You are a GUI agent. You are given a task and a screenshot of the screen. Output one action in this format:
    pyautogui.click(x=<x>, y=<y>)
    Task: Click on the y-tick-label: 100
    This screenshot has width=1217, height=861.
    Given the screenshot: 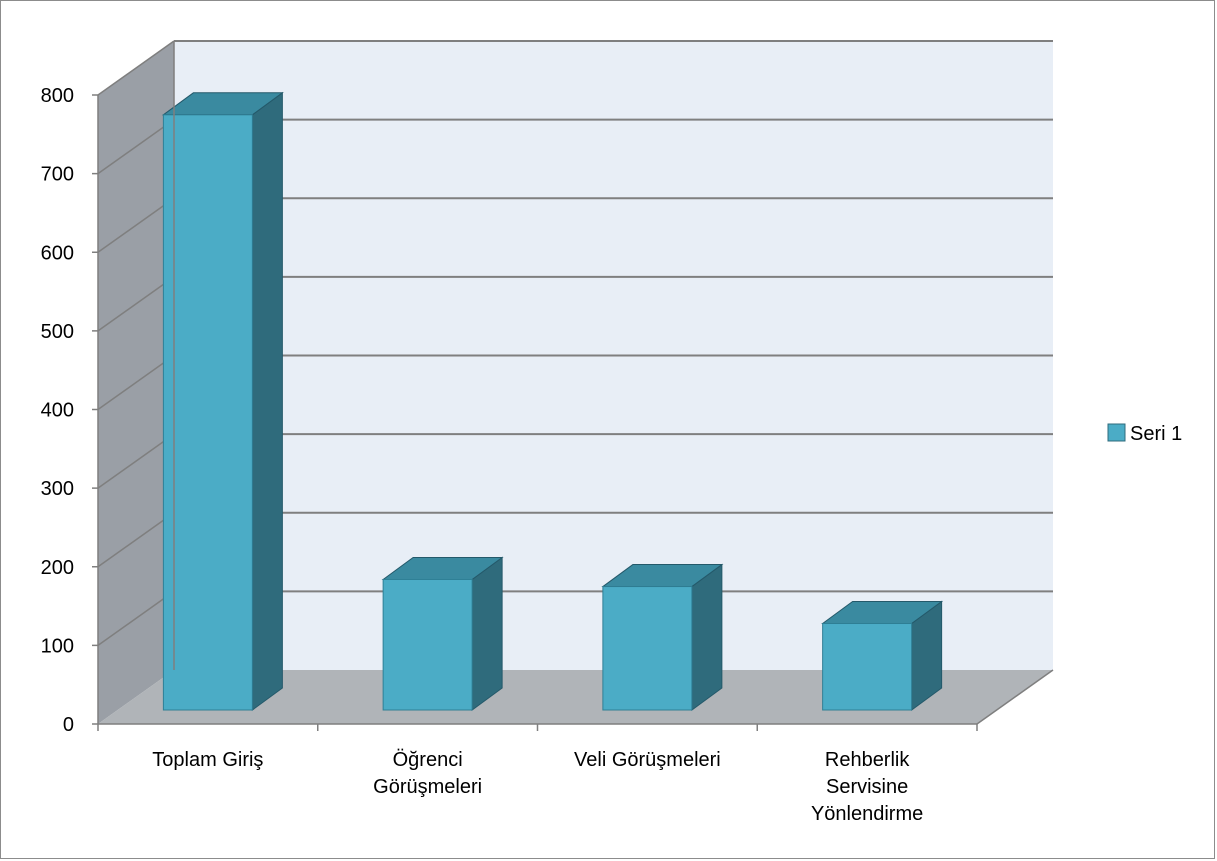 What is the action you would take?
    pyautogui.click(x=57, y=646)
    